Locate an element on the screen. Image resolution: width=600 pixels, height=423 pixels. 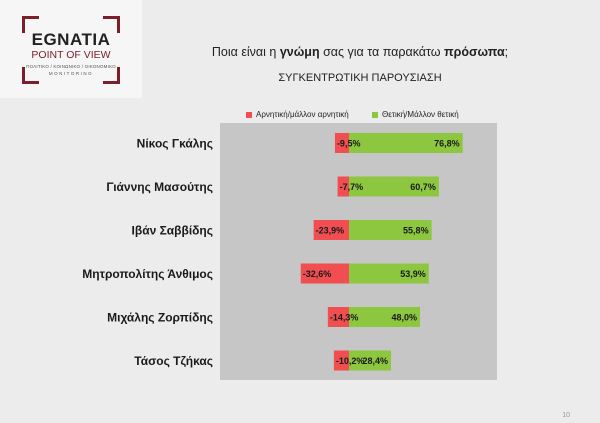
data-label-positive: 76,8% is located at coordinates (447, 144).